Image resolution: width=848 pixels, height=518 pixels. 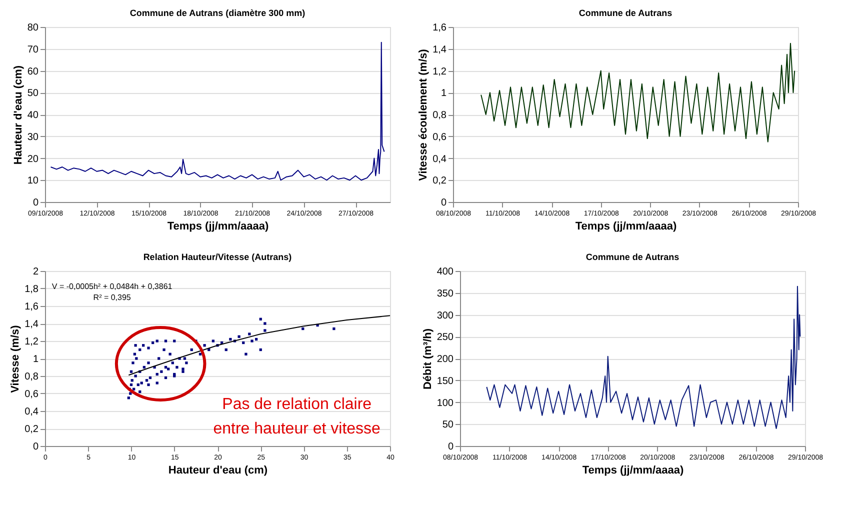 What do you see at coordinates (217, 257) in the screenshot?
I see `chart-title: Relation Hauteur/Vitesse (Autrans)` at bounding box center [217, 257].